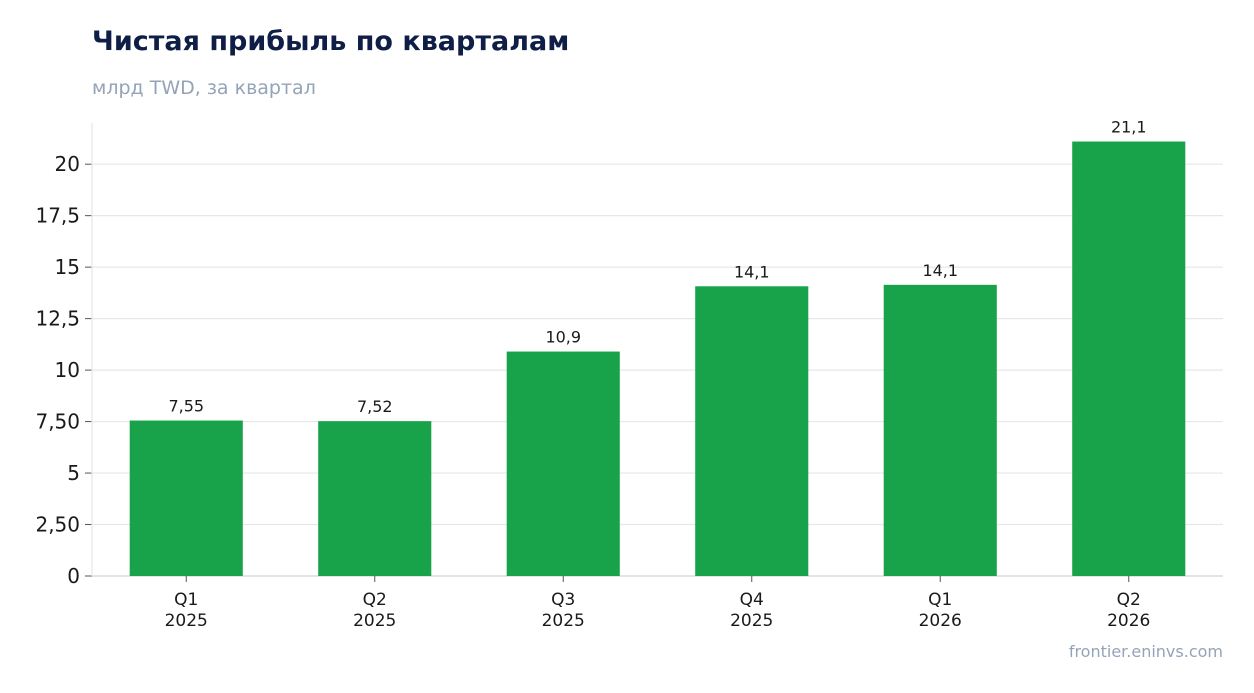 Image resolution: width=1254 pixels, height=693 pixels. Describe the element at coordinates (752, 600) in the screenshot. I see `x-tick-label: Q4` at that location.